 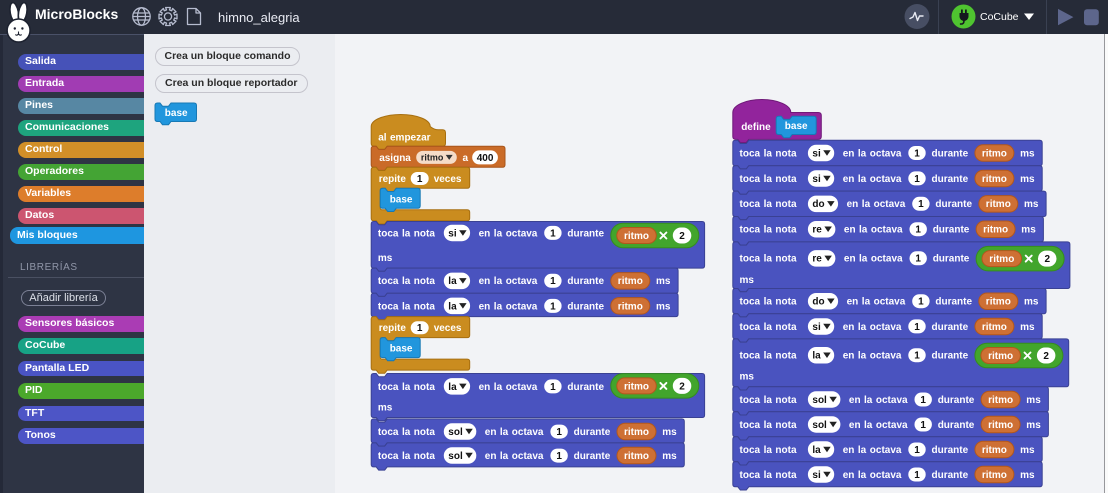 What do you see at coordinates (410, 138) in the screenshot?
I see `svg-text: empezar` at bounding box center [410, 138].